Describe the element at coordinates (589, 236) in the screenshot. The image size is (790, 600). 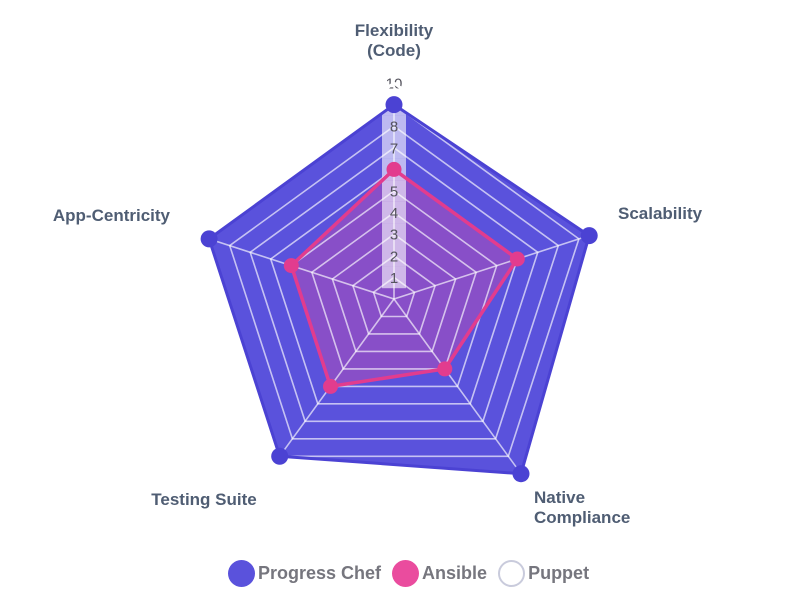
I see `point-progress-chef-scalability` at that location.